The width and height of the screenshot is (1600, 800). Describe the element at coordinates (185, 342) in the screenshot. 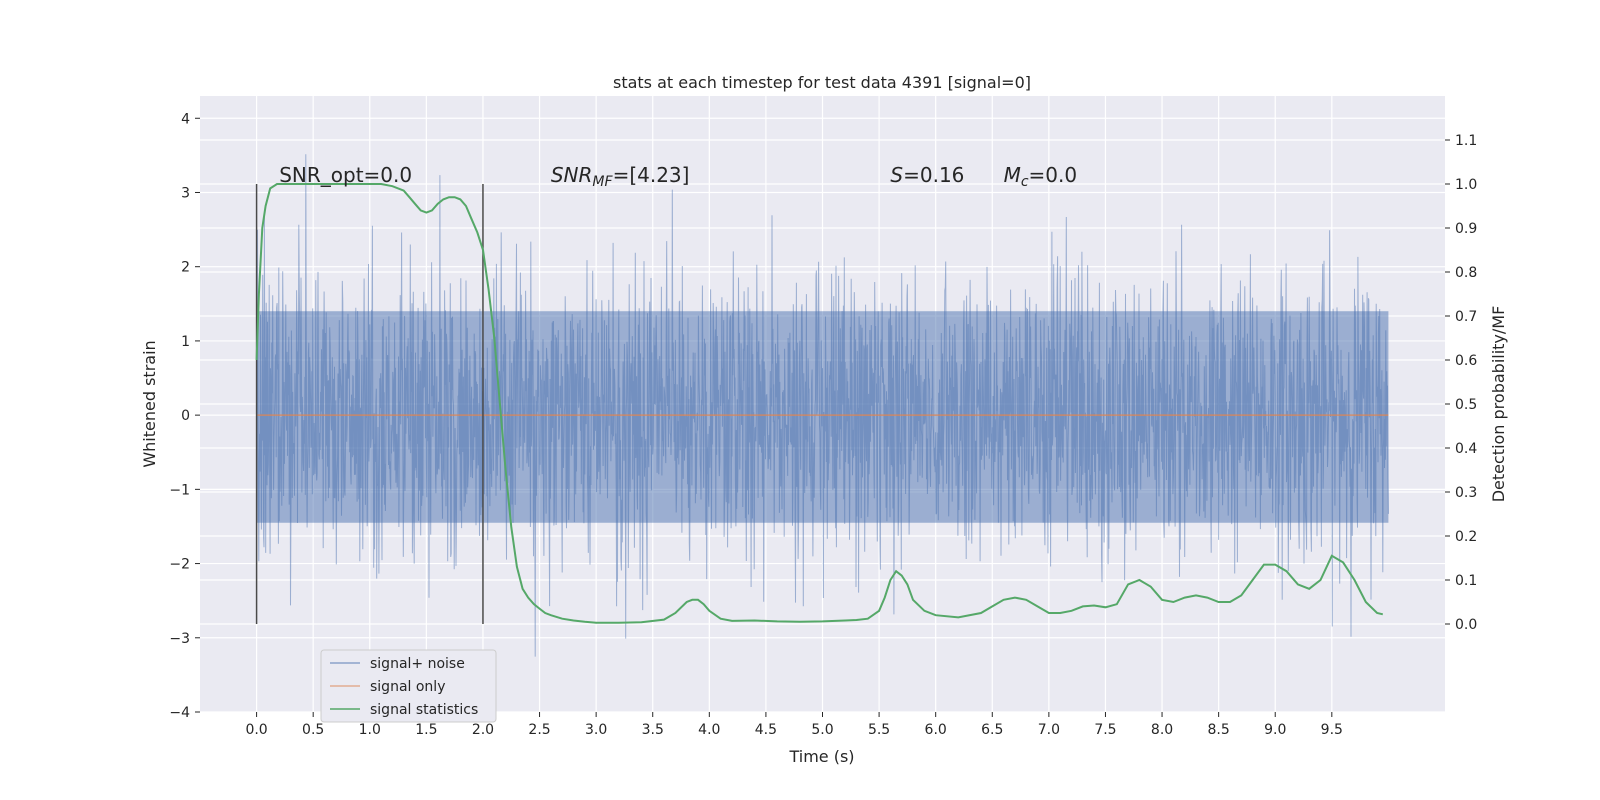

I see `y-tick-label: 1` at that location.